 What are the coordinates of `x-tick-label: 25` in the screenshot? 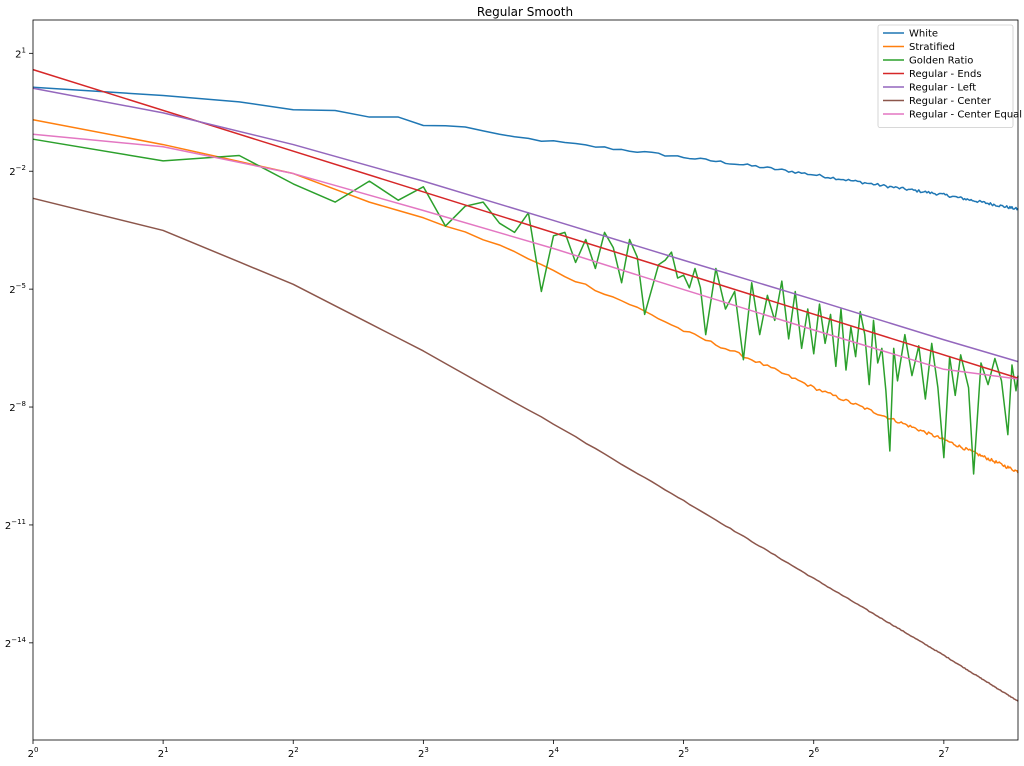 It's located at (683, 753).